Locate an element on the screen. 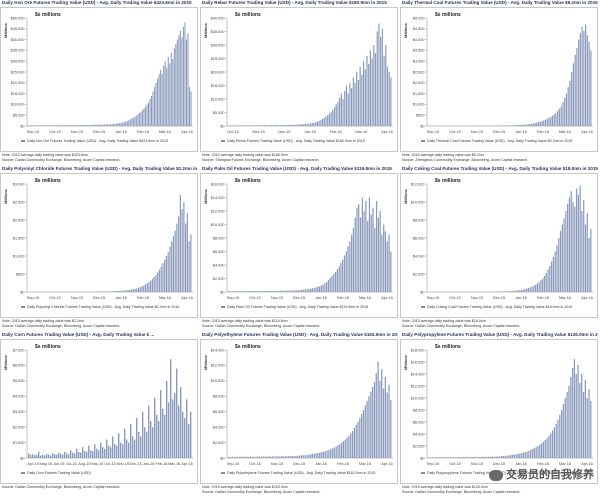 The width and height of the screenshot is (600, 498). x-tick-label: Jan-16 is located at coordinates (149, 464).